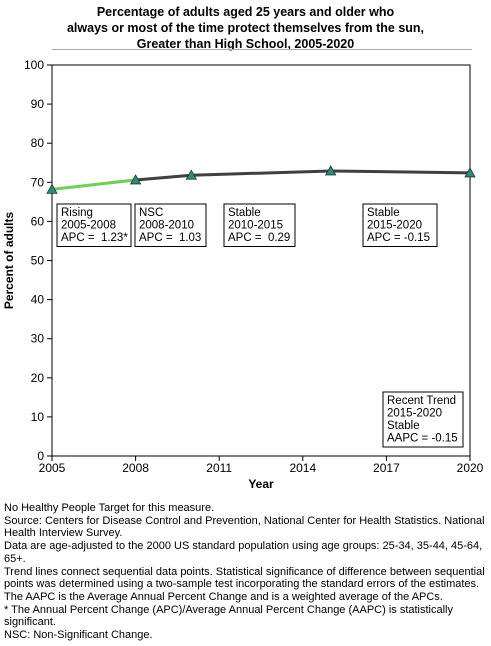 The image size is (491, 646). What do you see at coordinates (38, 417) in the screenshot?
I see `y-tick-label: 10` at bounding box center [38, 417].